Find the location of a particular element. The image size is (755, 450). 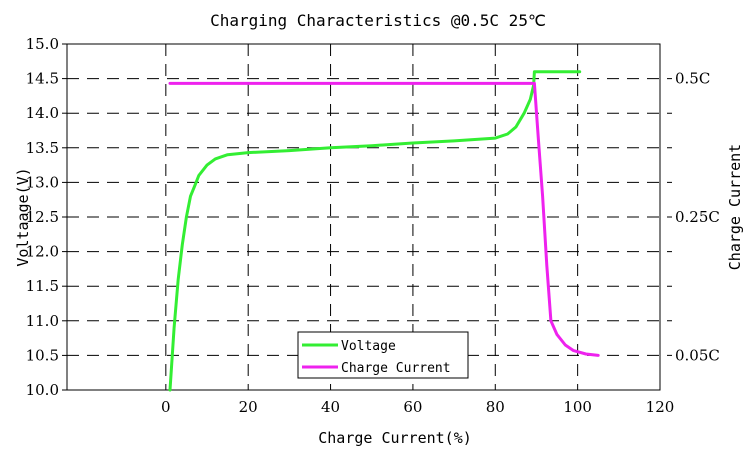

x-tick-label: 0 is located at coordinates (166, 407).